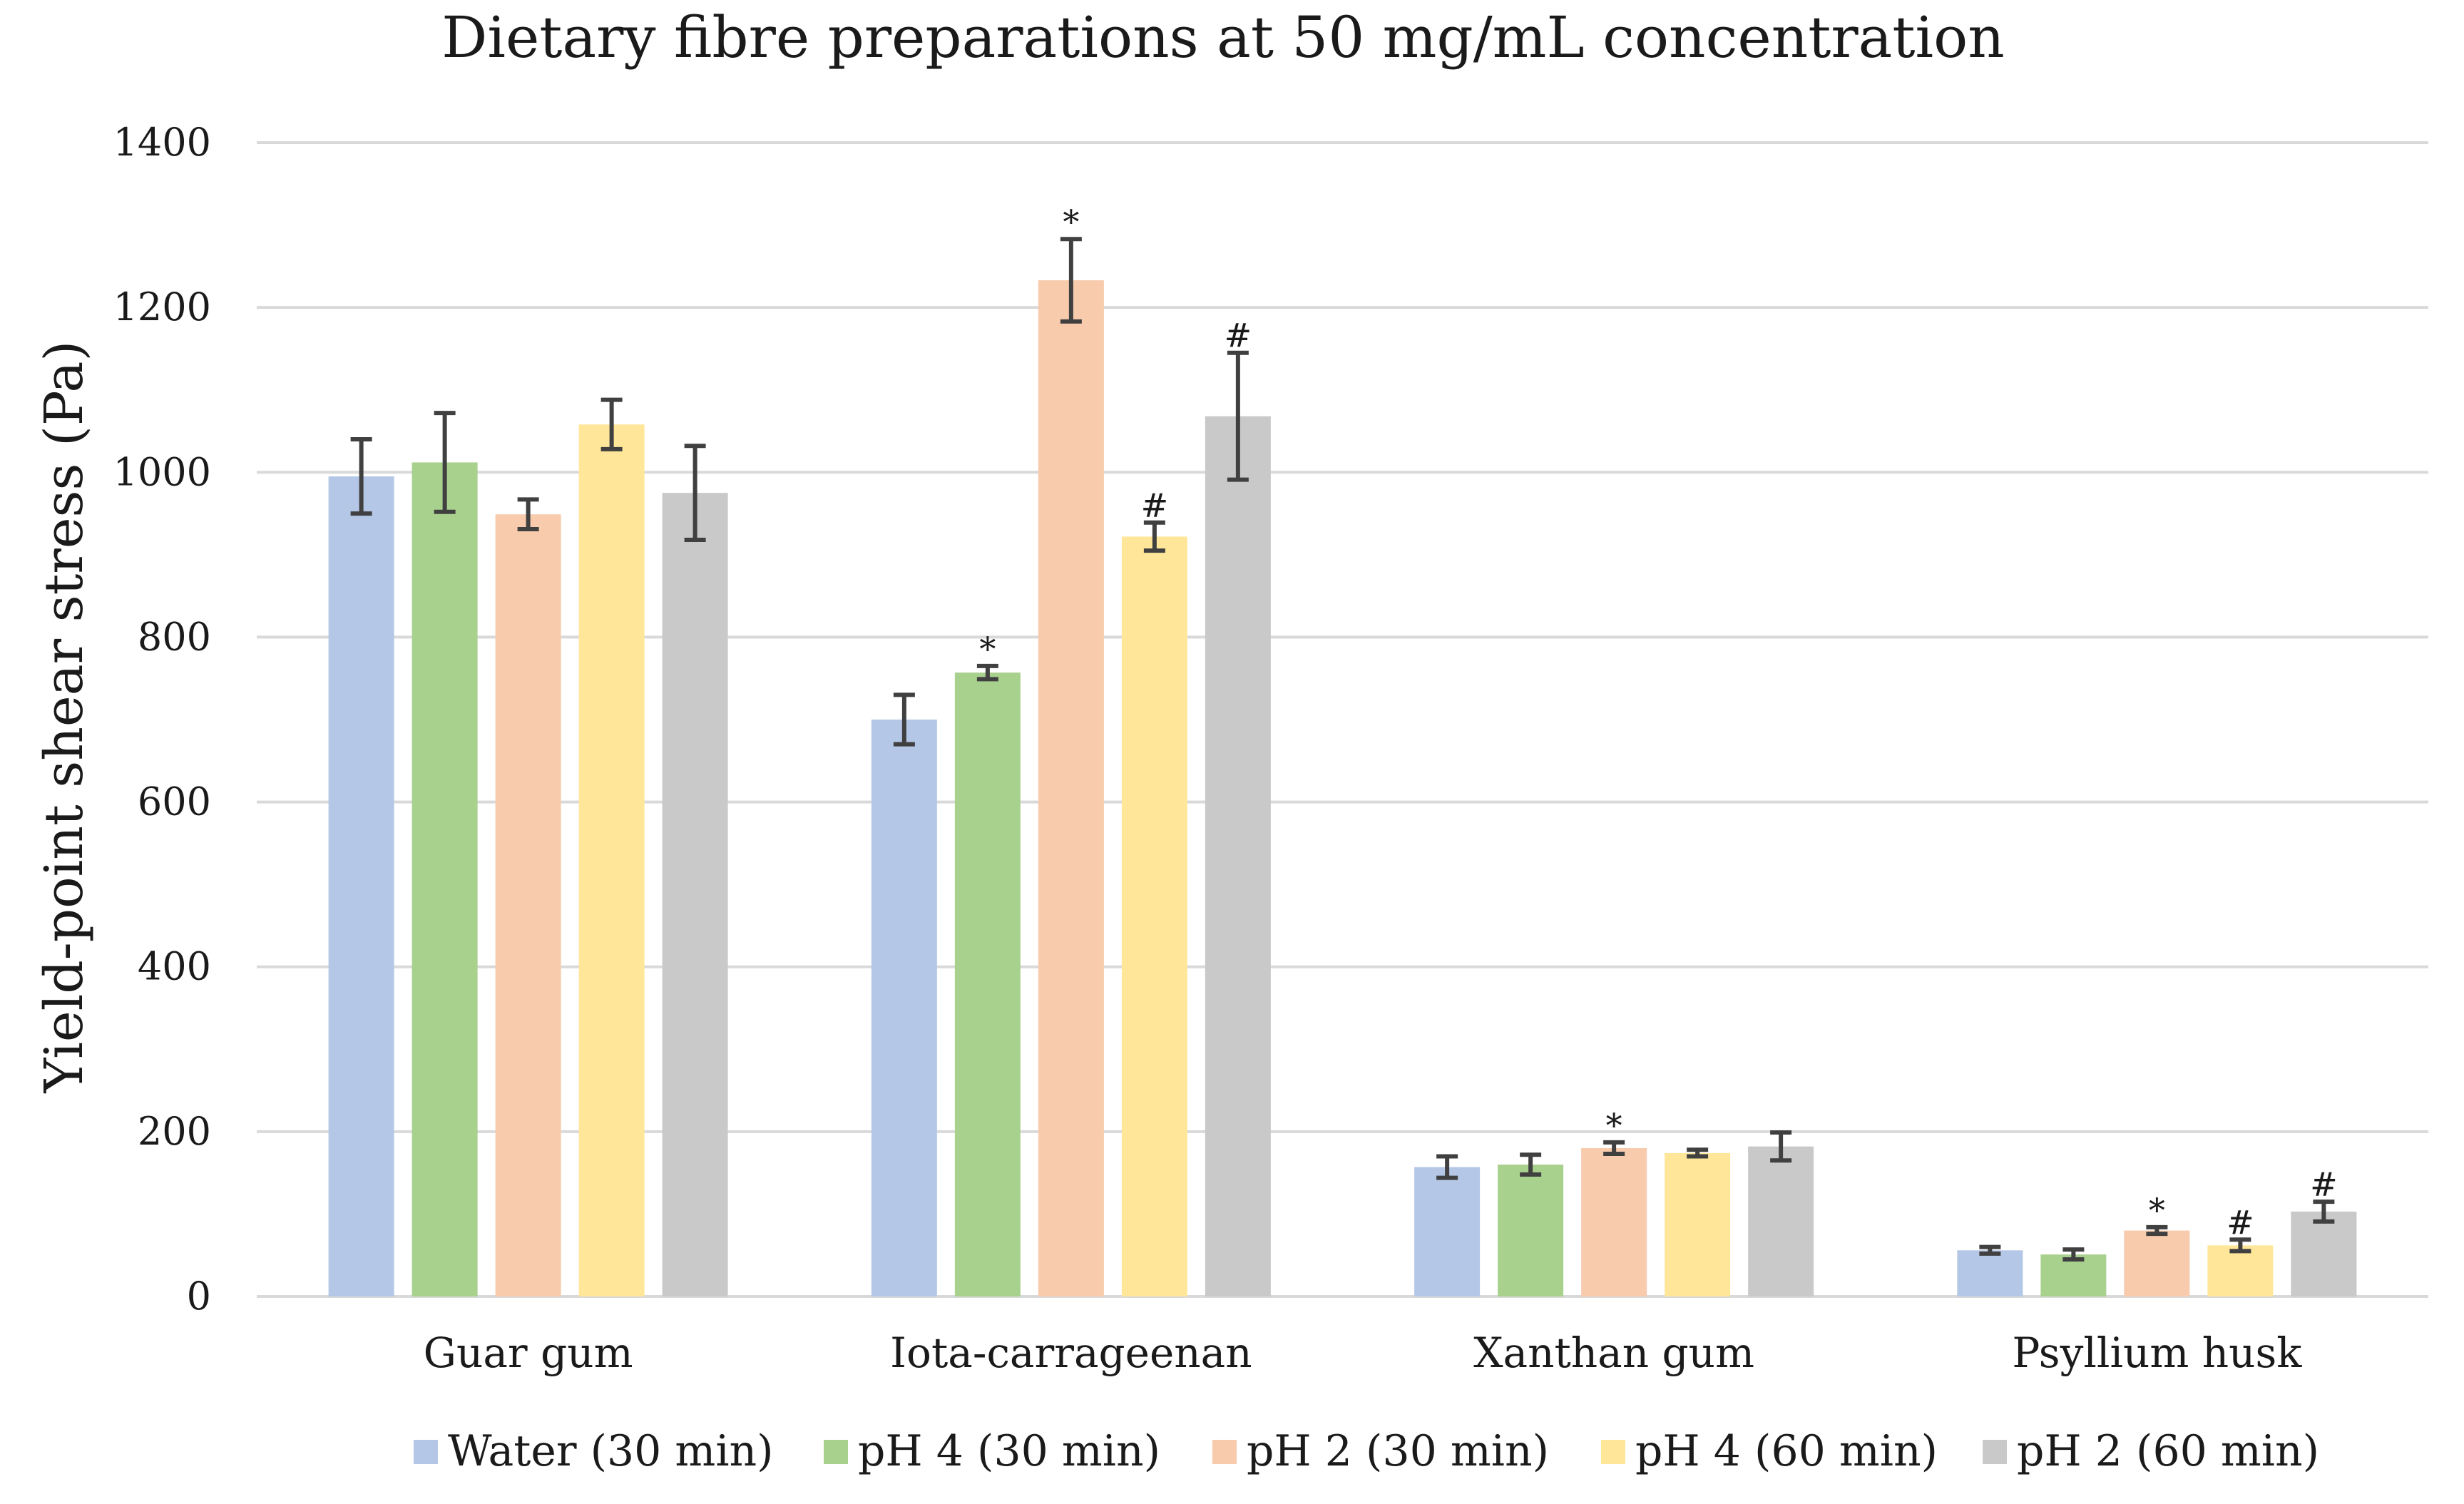  What do you see at coordinates (2168, 1451) in the screenshot?
I see `legend-label: pH 2 (60 min)` at bounding box center [2168, 1451].